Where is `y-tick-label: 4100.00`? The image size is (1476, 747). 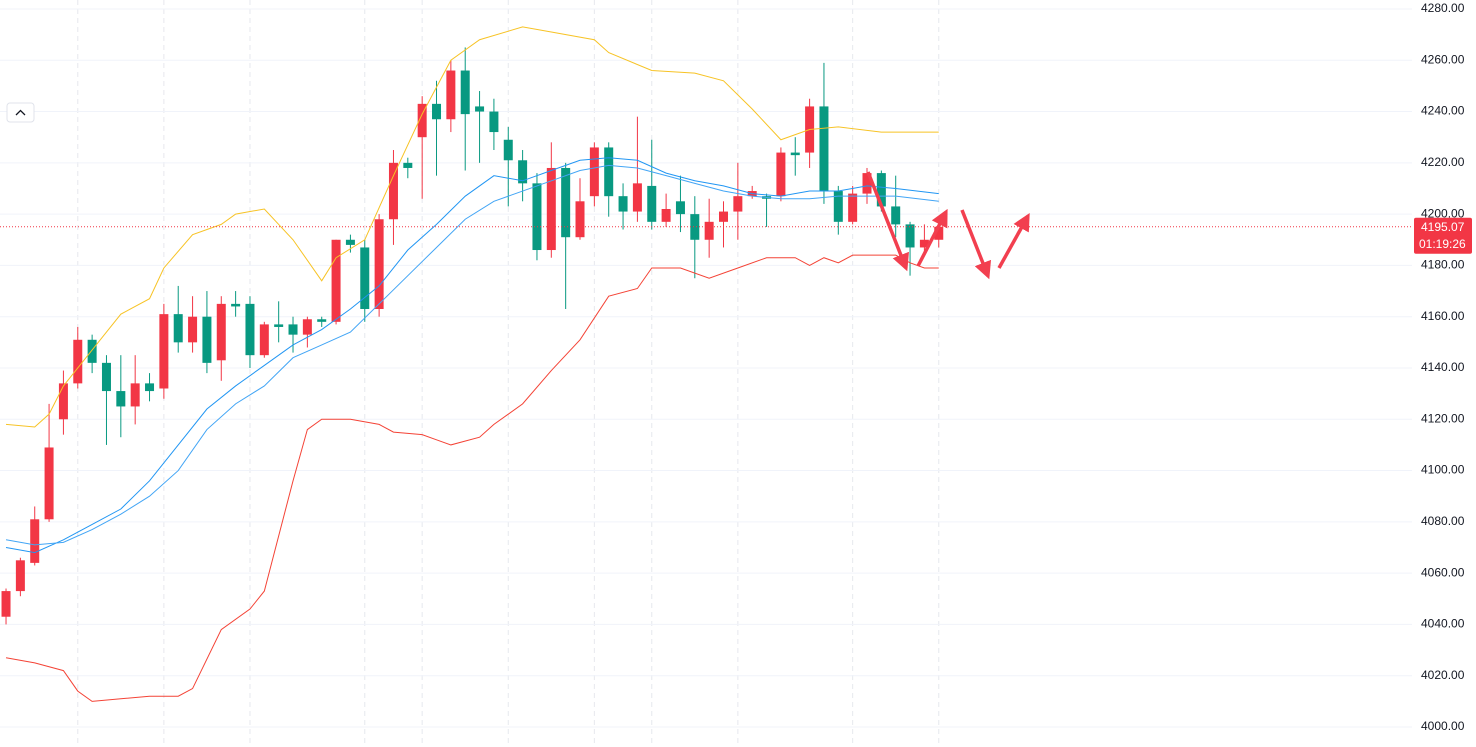 y-tick-label: 4100.00 is located at coordinates (1443, 470).